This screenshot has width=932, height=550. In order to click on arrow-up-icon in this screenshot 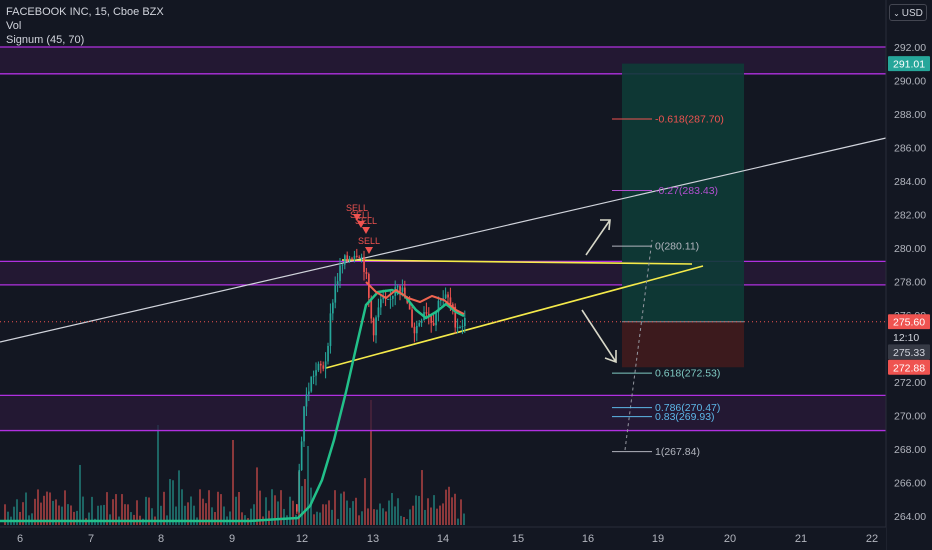, I will do `click(598, 237)`.